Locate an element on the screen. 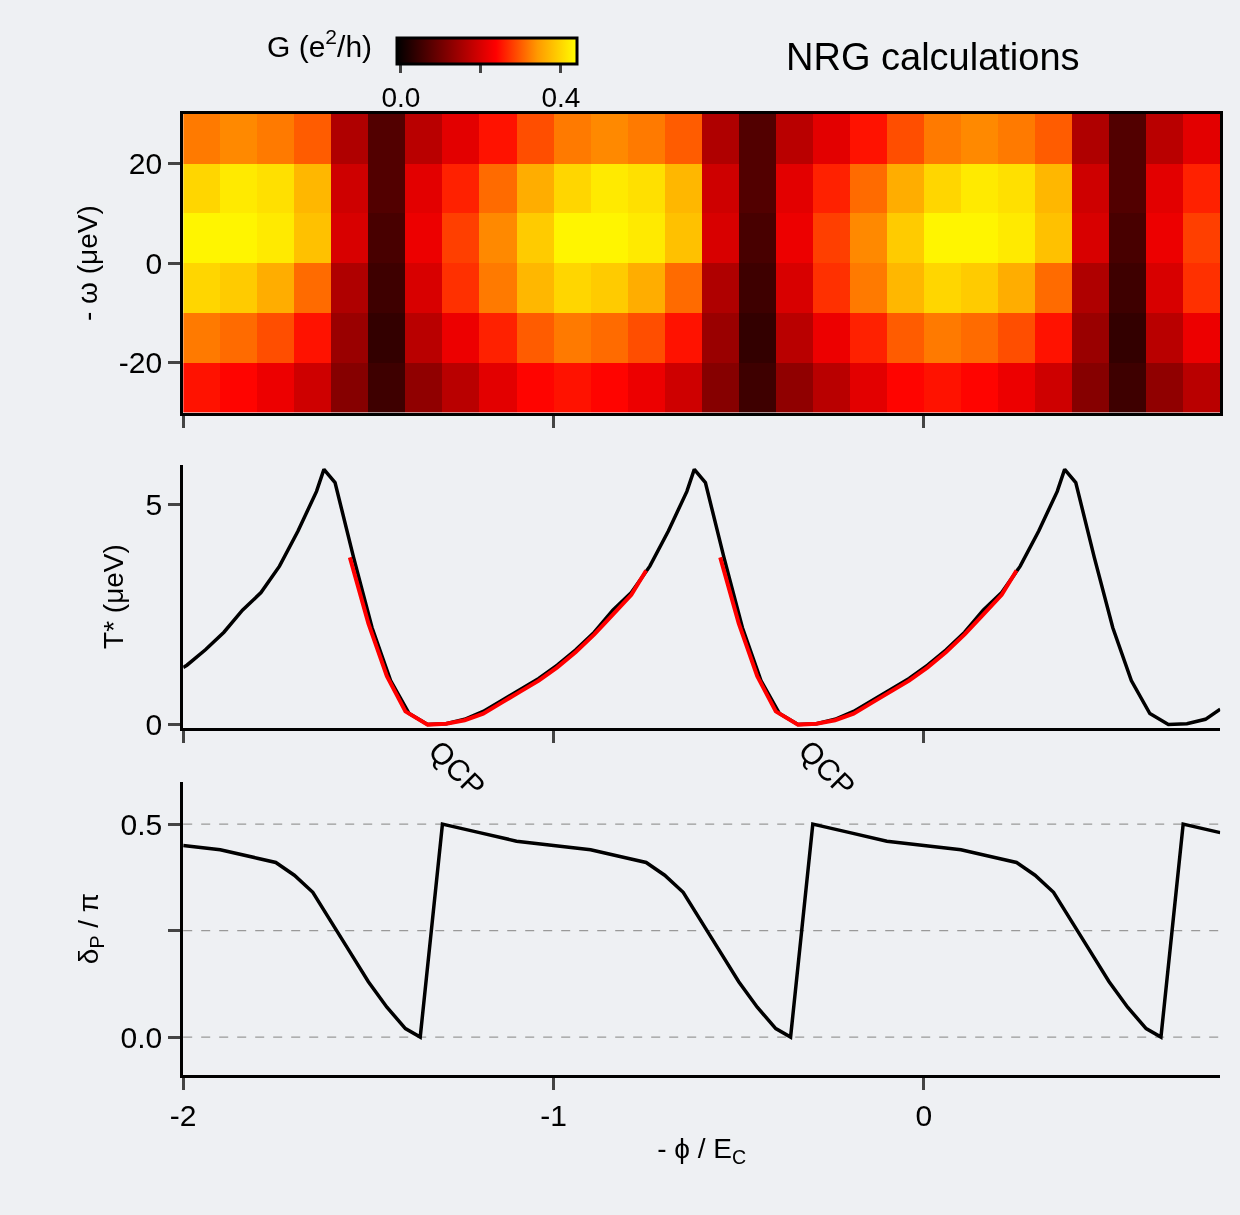 The width and height of the screenshot is (1240, 1215). y-tick-label: 5 is located at coordinates (154, 505).